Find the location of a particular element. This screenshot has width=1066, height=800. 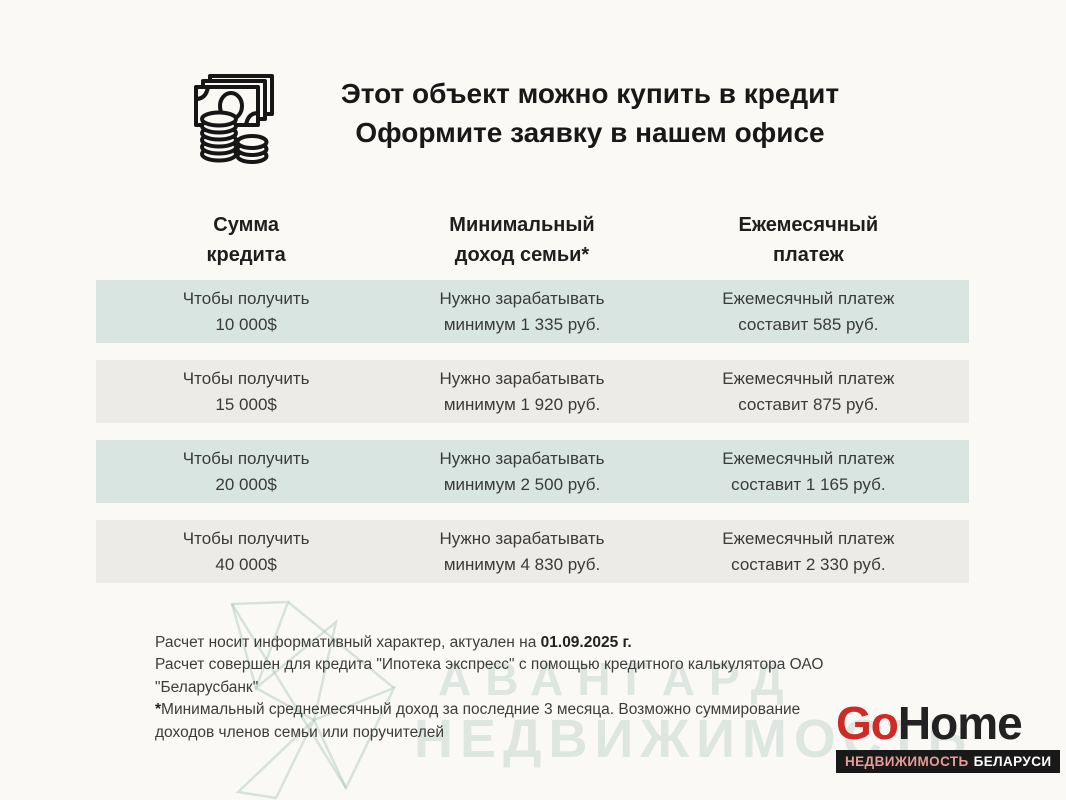

page-title-line2: Оформите заявку в нашем офисе is located at coordinates (590, 132).